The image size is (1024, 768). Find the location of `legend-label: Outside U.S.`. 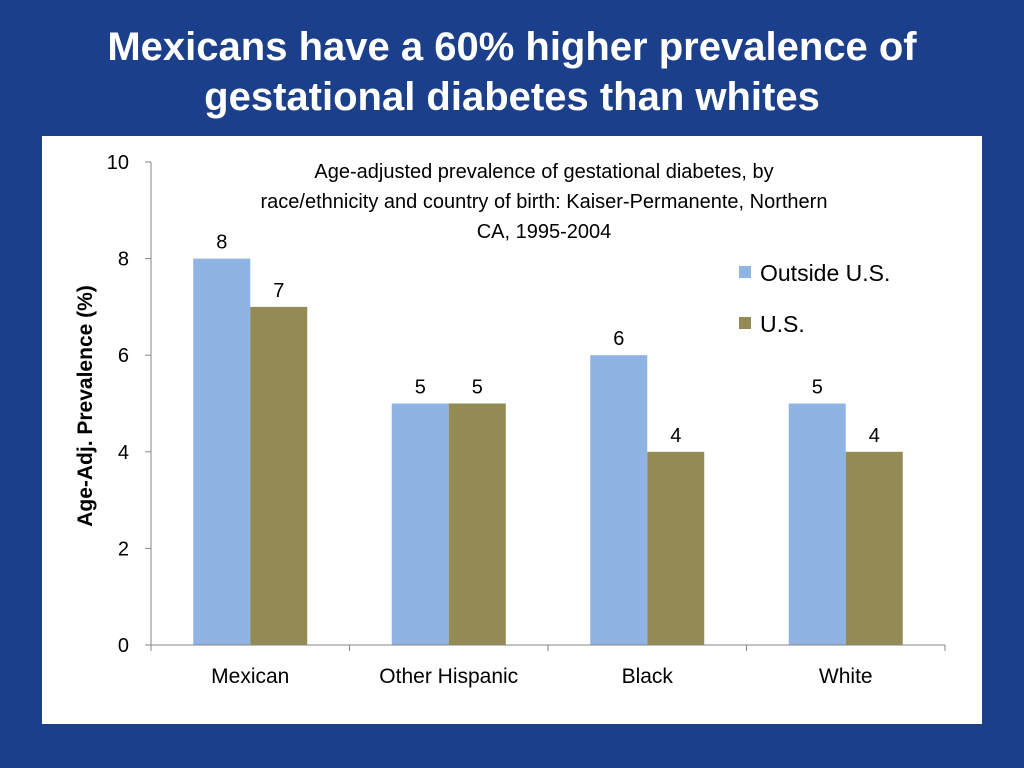

legend-label: Outside U.S. is located at coordinates (825, 273).